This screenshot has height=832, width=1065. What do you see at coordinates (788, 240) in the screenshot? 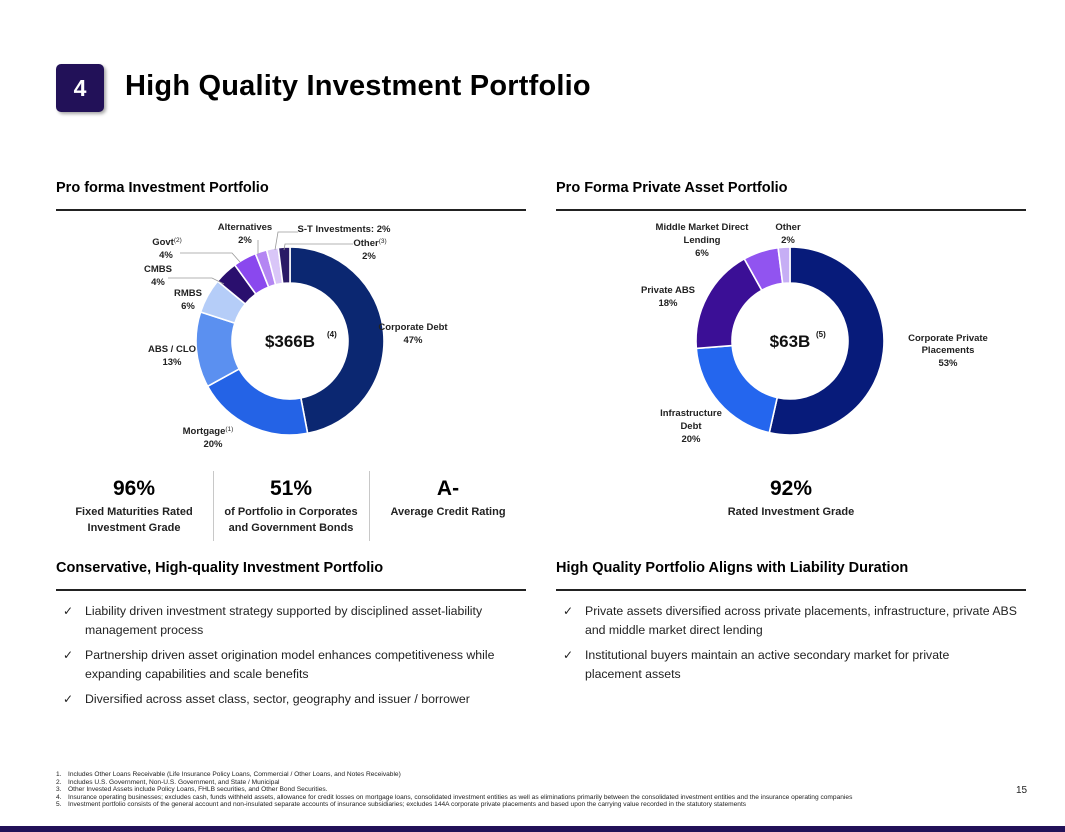
I see `value-other-private: 2%` at bounding box center [788, 240].